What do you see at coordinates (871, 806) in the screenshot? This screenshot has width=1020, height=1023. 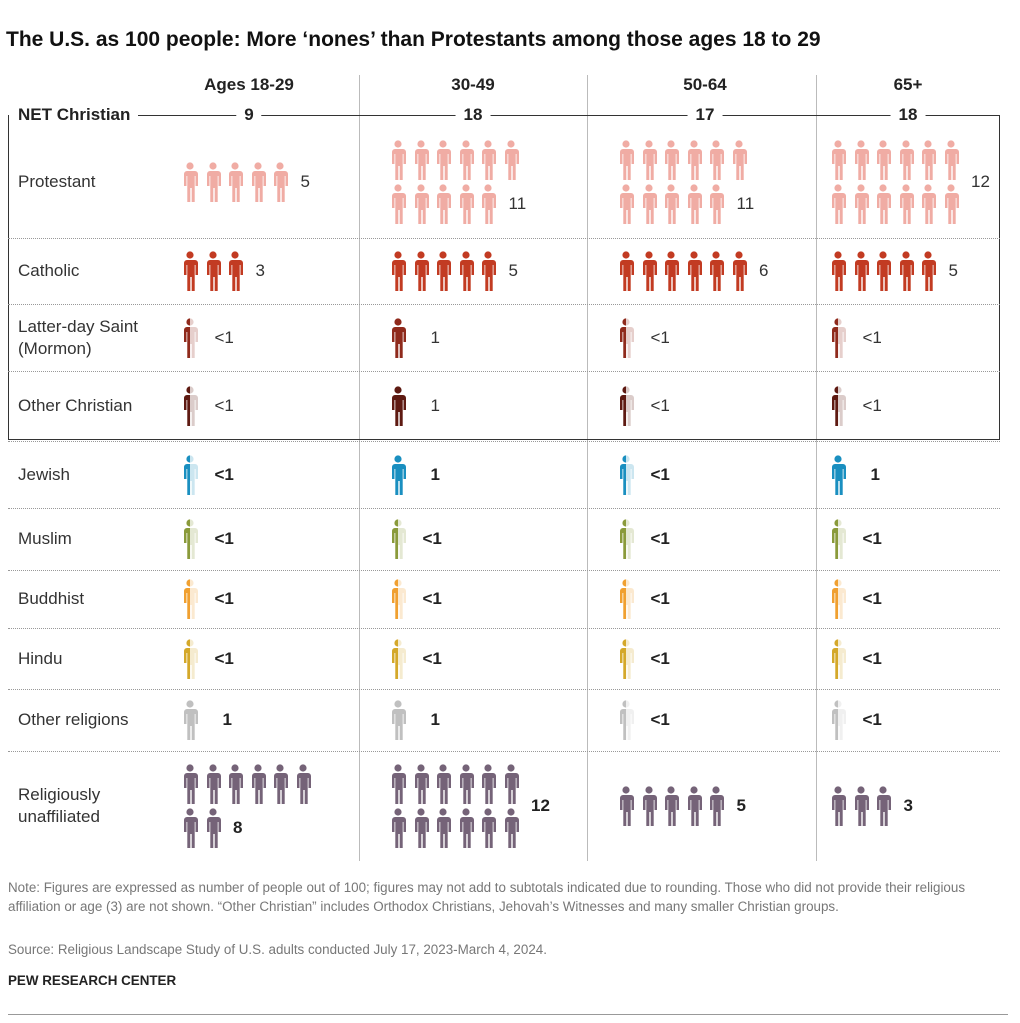 I see `pictograph-cell: 3` at bounding box center [871, 806].